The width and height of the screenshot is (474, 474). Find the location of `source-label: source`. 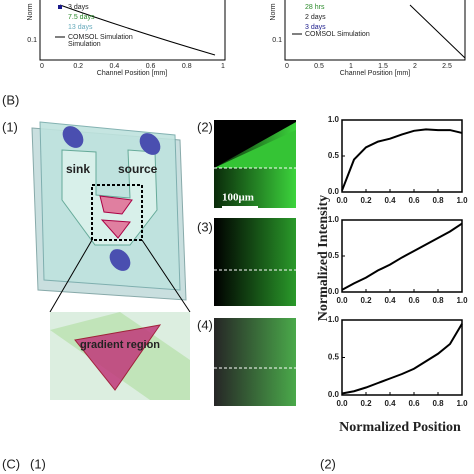

source-label: source is located at coordinates (138, 169).